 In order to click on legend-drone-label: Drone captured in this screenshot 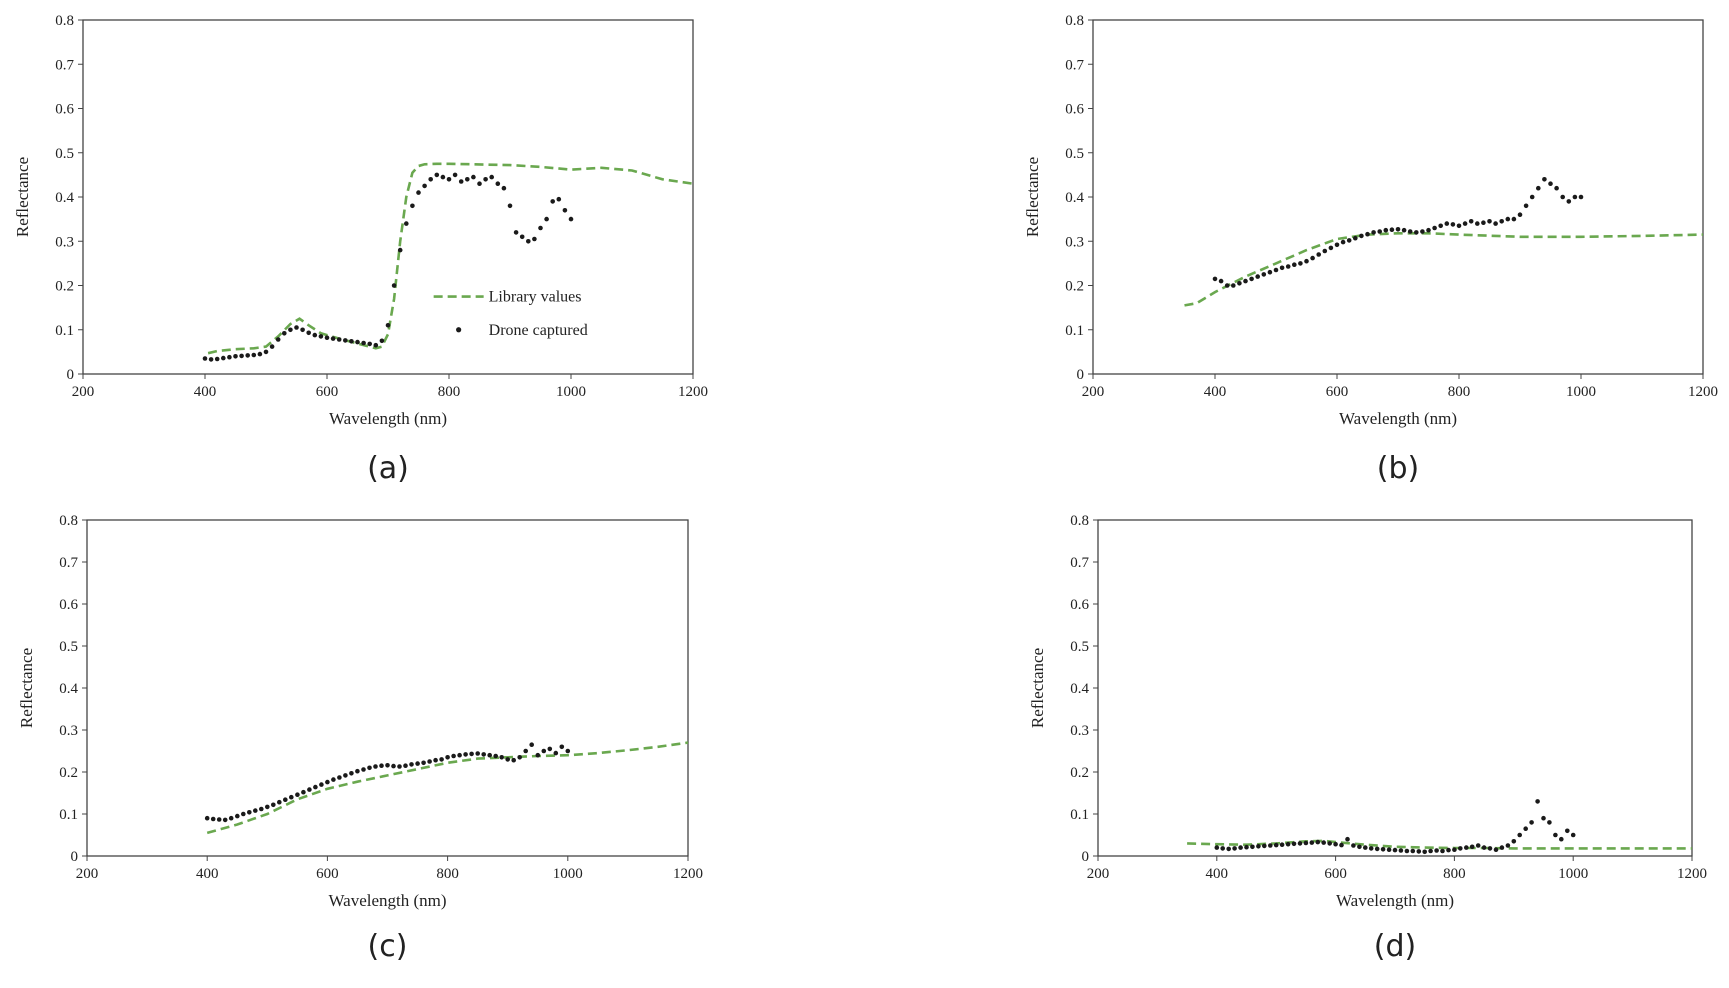, I will do `click(538, 330)`.